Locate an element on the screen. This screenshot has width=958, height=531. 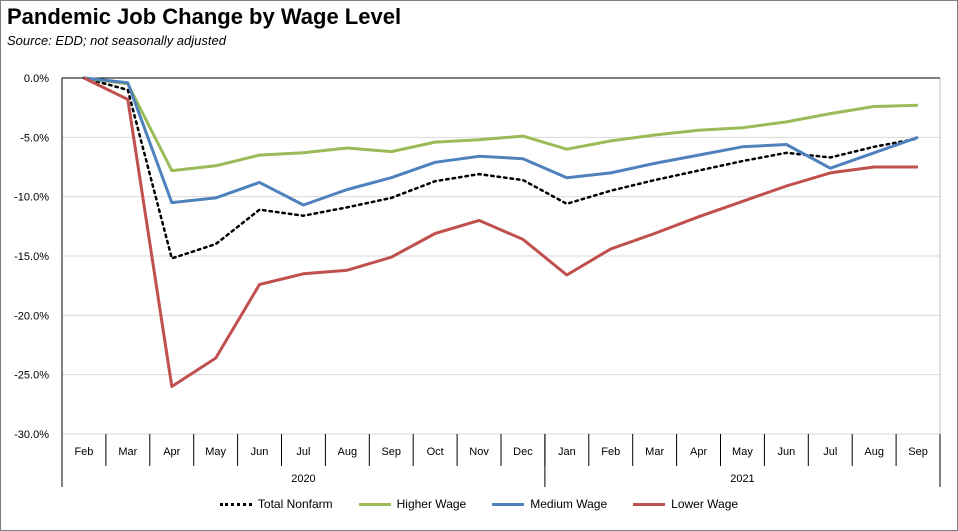
legend-item-medium-wage: Medium Wage is located at coordinates (549, 504).